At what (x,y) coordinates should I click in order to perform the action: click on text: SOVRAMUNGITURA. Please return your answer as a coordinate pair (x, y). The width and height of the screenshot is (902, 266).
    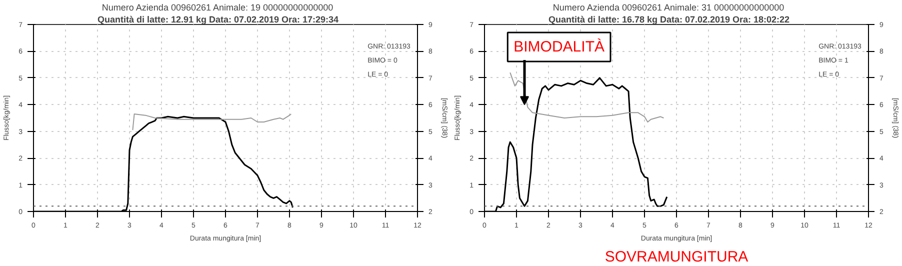
    Looking at the image, I should click on (676, 257).